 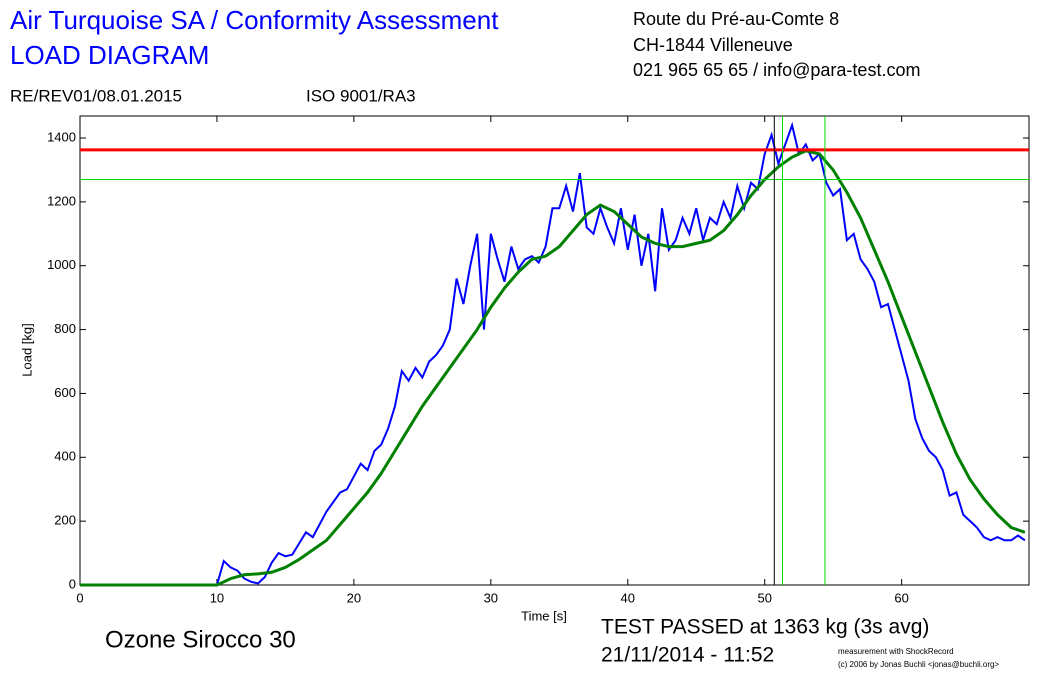 What do you see at coordinates (65, 328) in the screenshot?
I see `y-tick-label: 800` at bounding box center [65, 328].